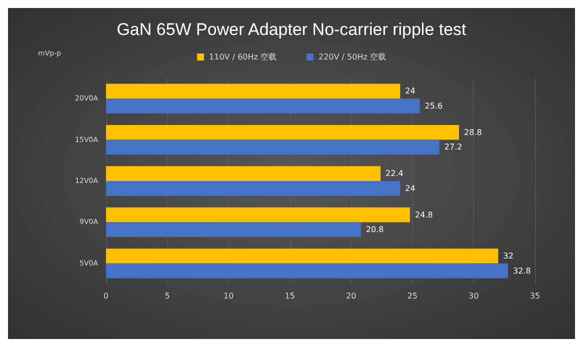 The image size is (583, 347). I want to click on x-tick-label: 30, so click(473, 296).